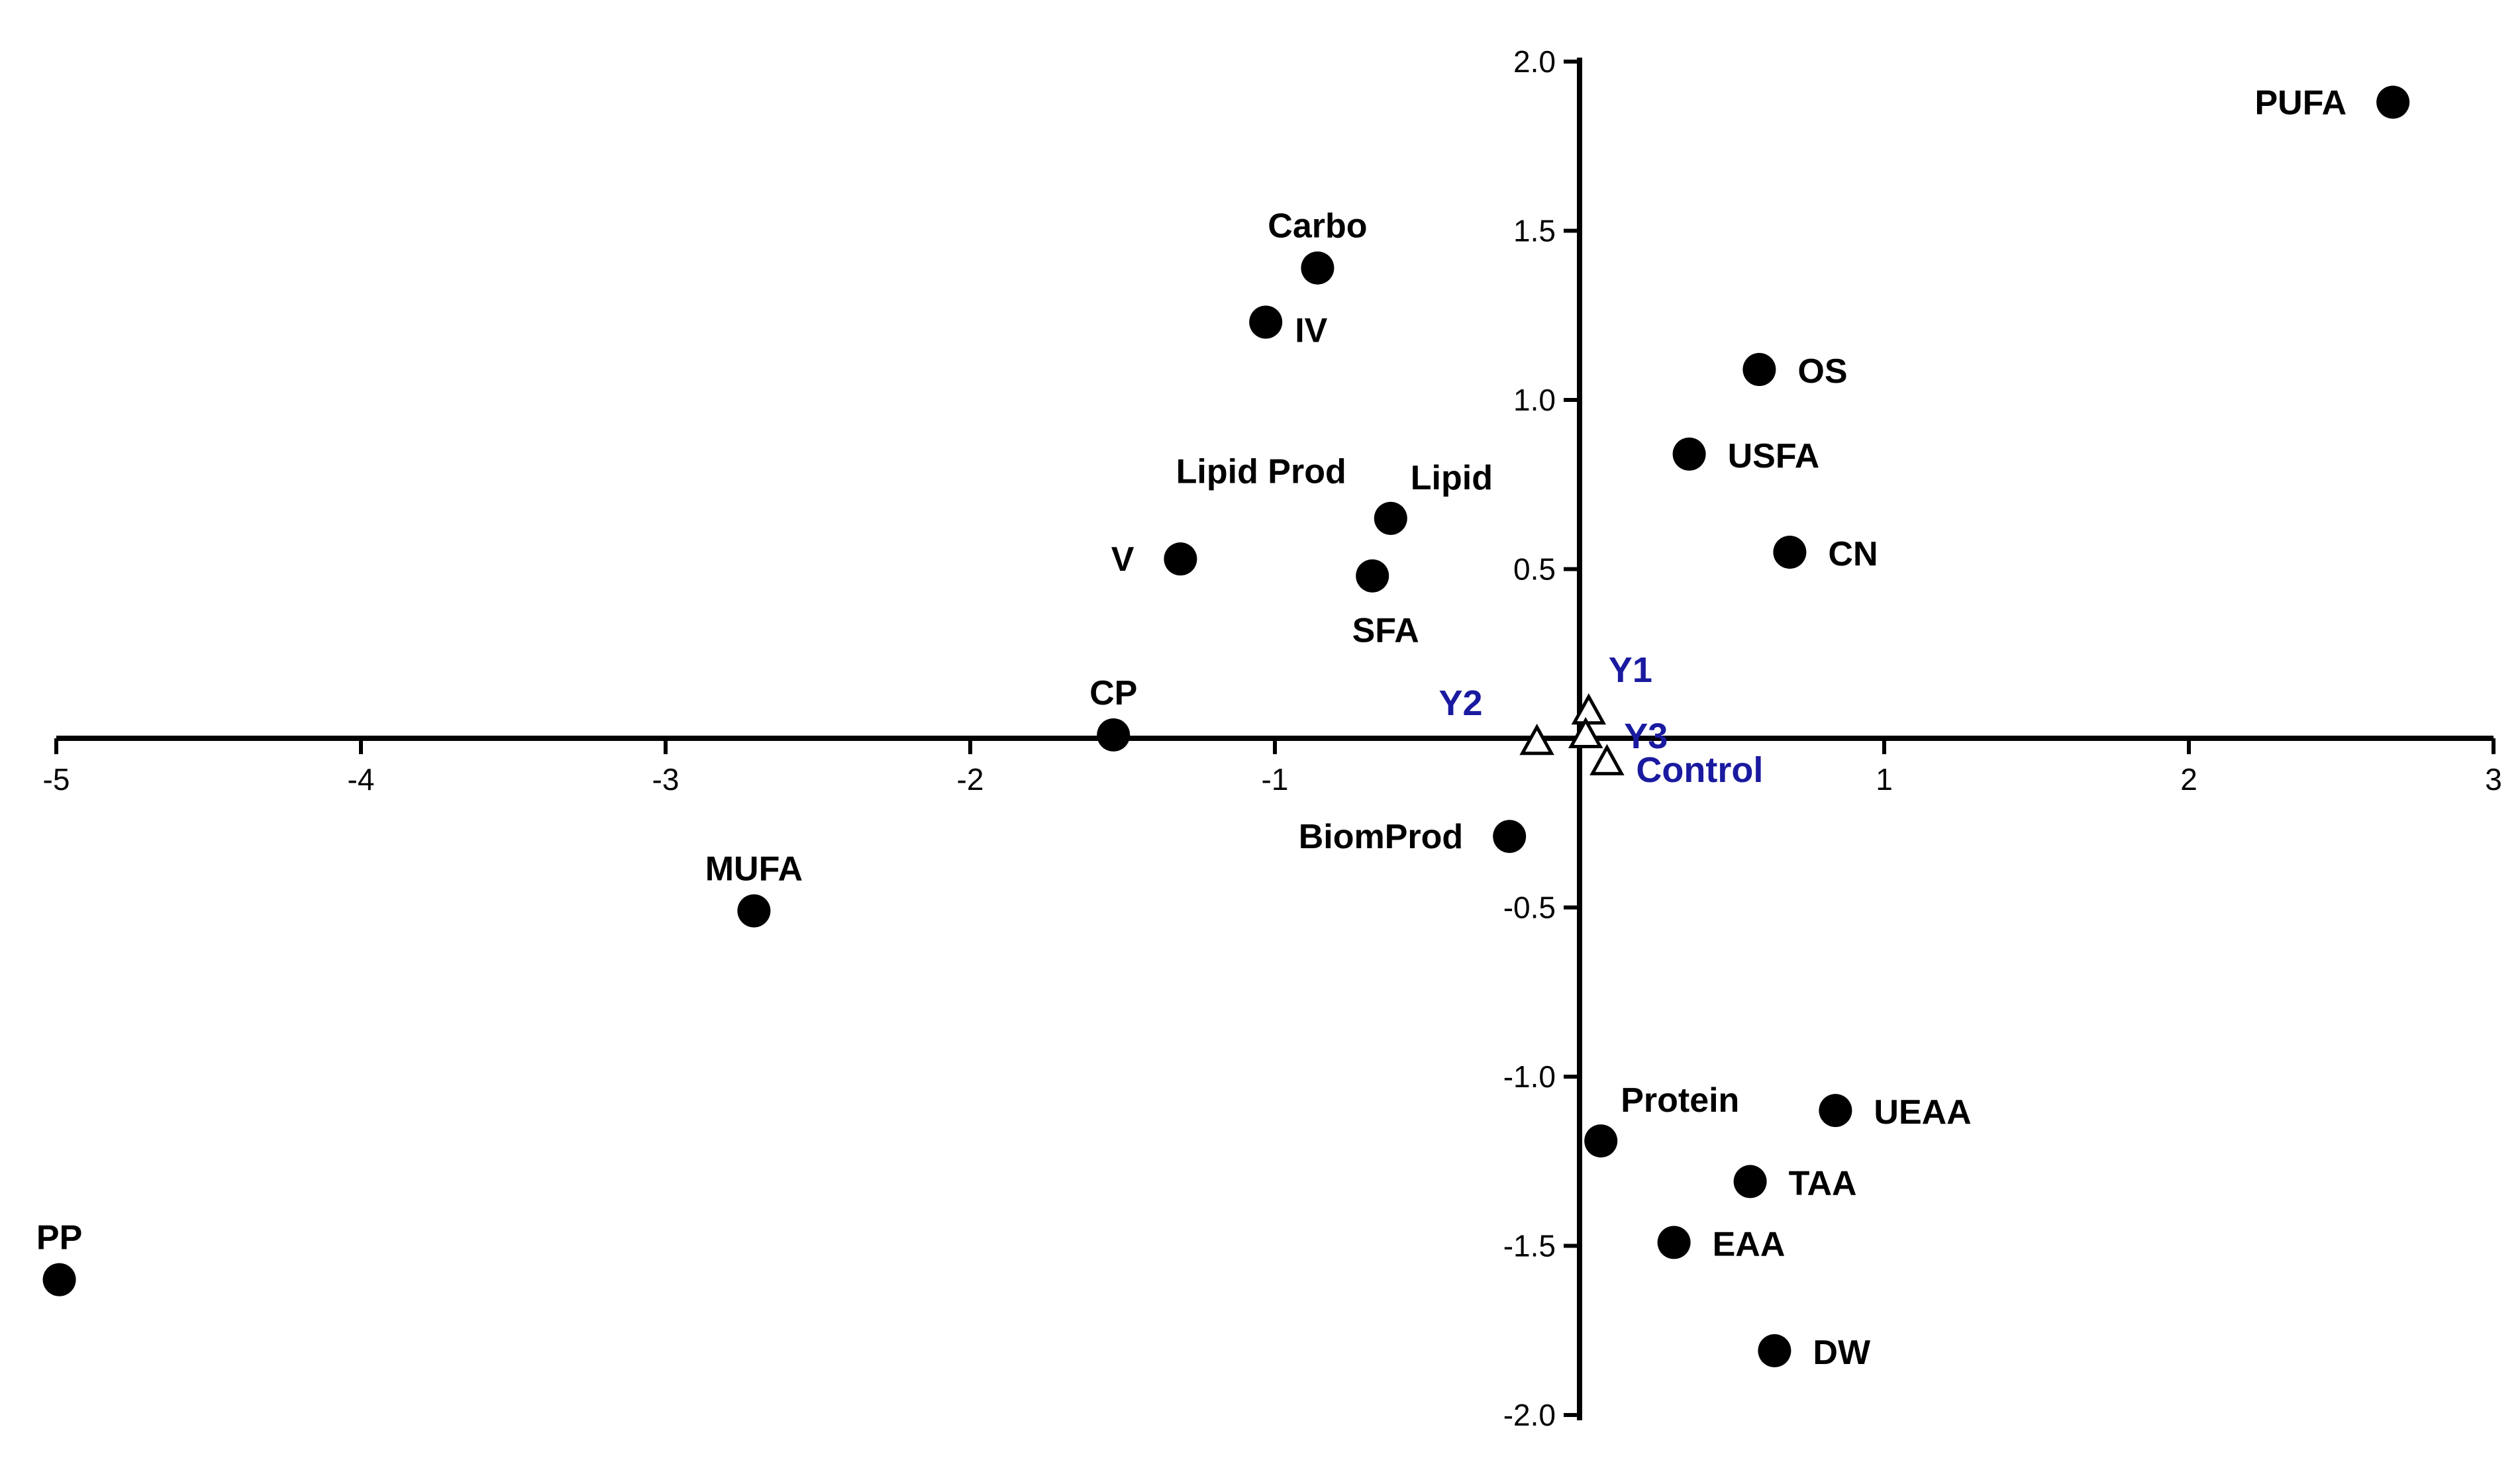 The image size is (2520, 1464). What do you see at coordinates (1317, 226) in the screenshot?
I see `label-carbo: Carbo` at bounding box center [1317, 226].